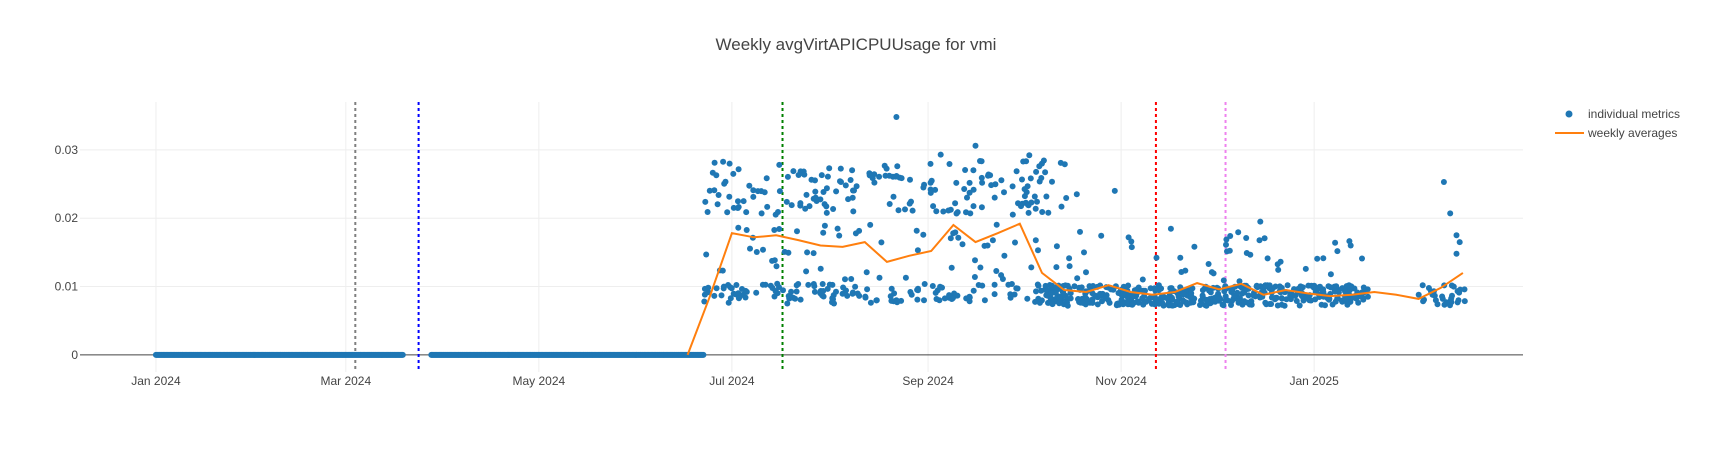  What do you see at coordinates (856, 44) in the screenshot?
I see `chart-title: Weekly avgVirtAPICPUUsage for vmi` at bounding box center [856, 44].